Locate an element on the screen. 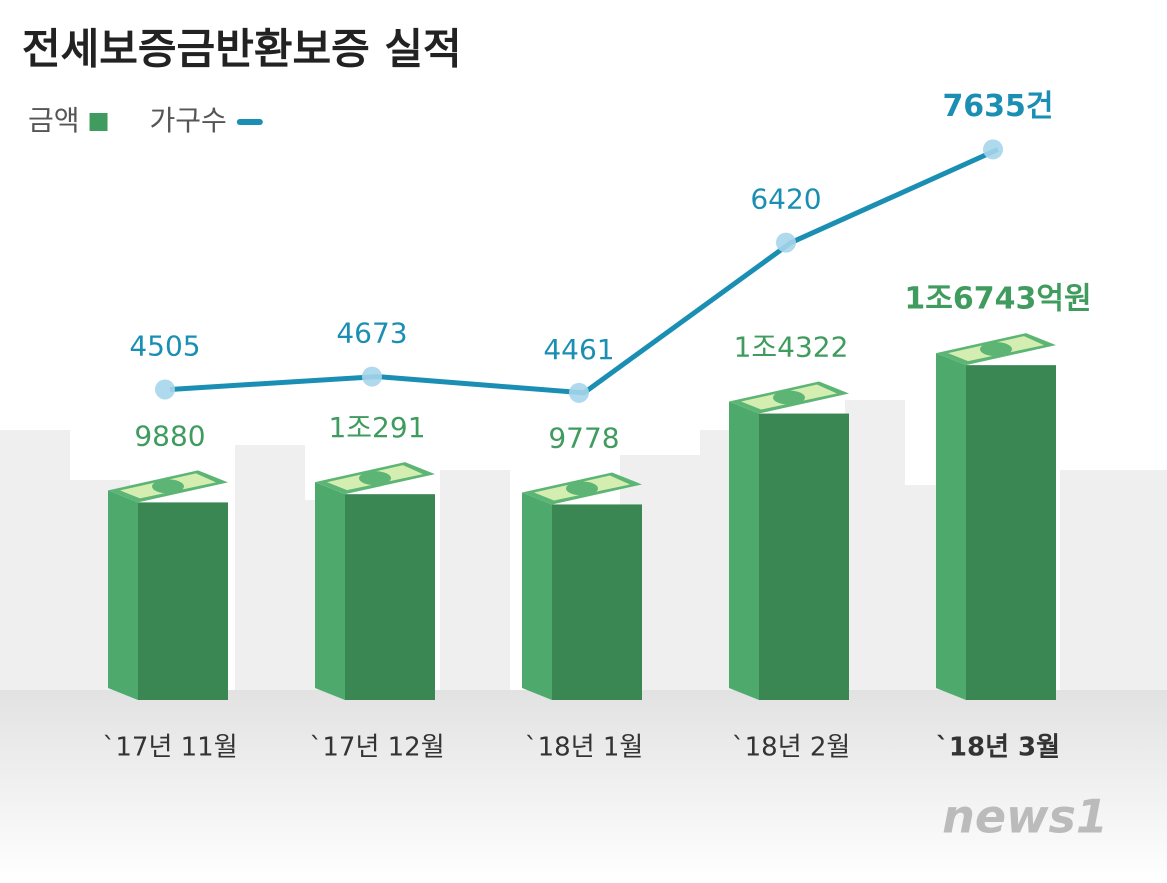  value-label: 4505 is located at coordinates (164, 345).